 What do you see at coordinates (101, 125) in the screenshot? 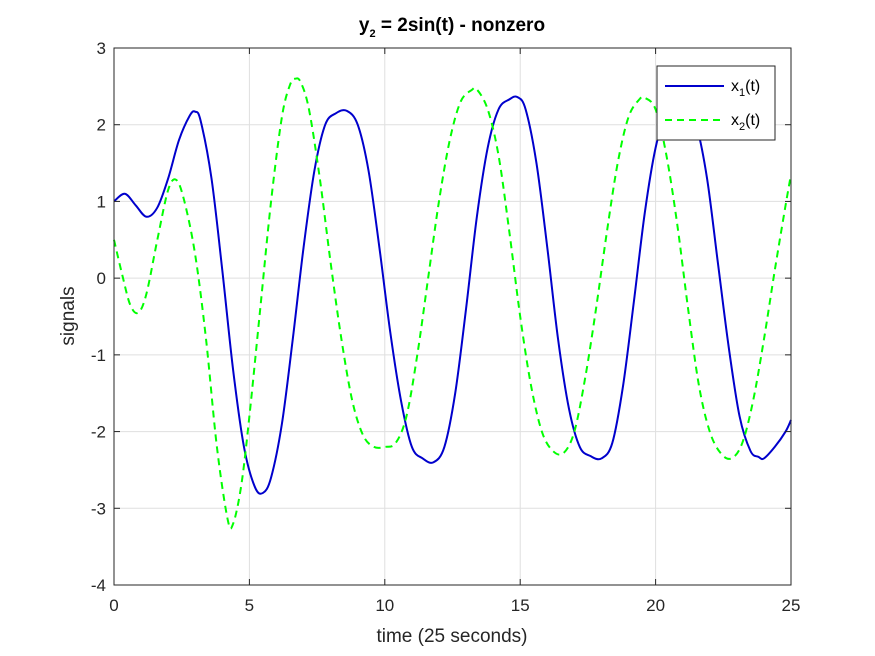
I see `y-tick-label: 2` at bounding box center [101, 125].